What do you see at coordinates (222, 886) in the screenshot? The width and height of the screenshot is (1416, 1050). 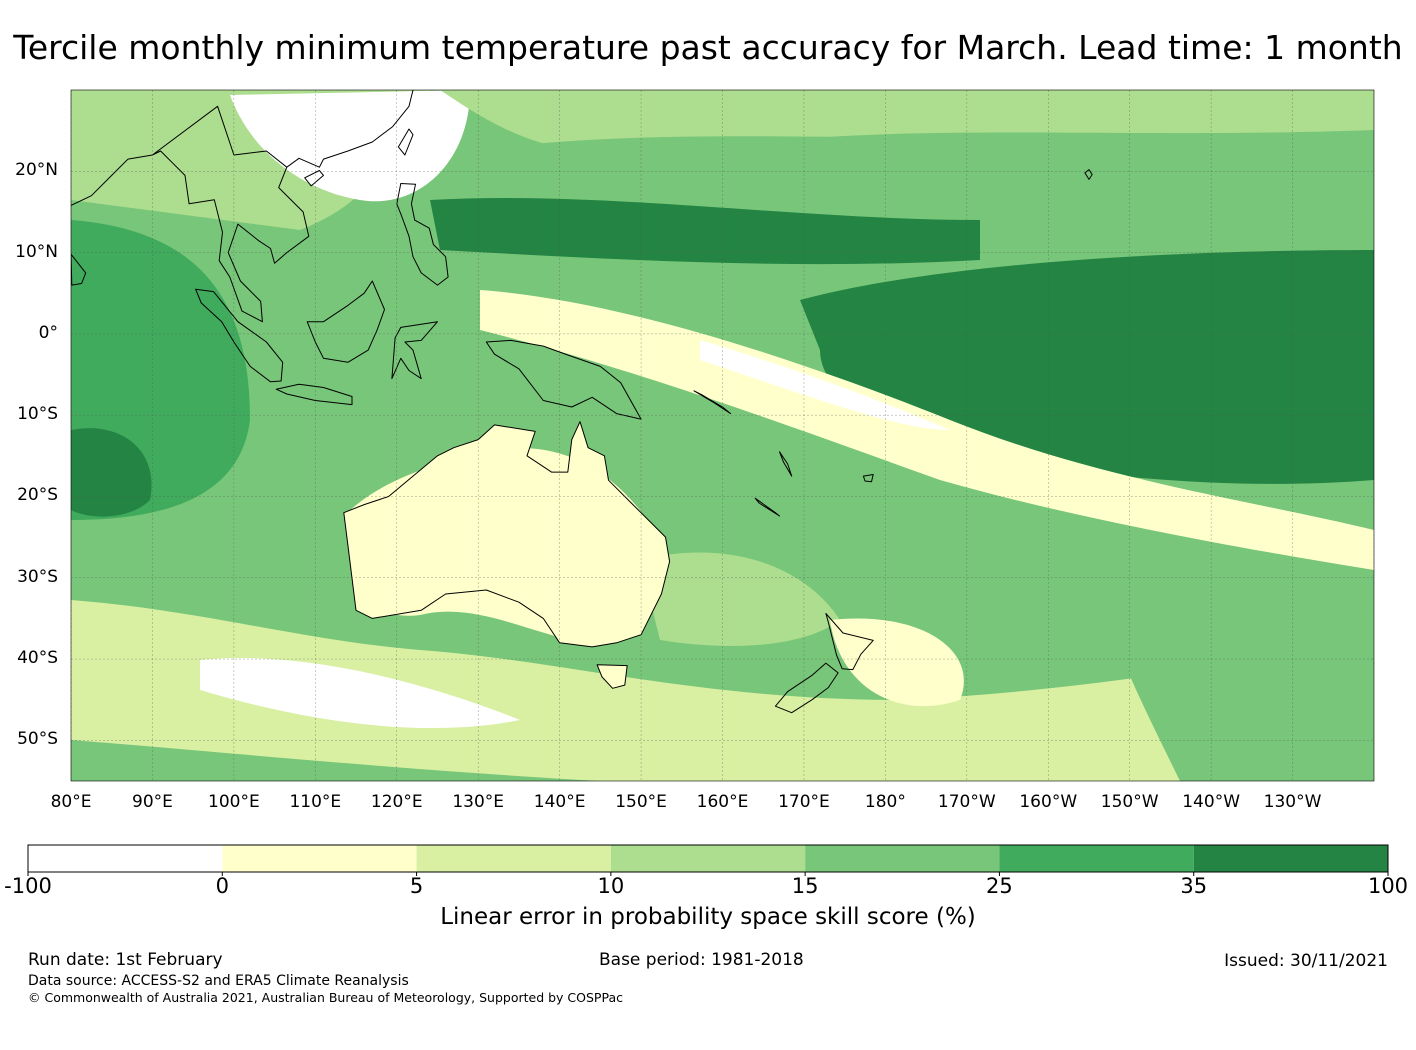 I see `colorbar-tick-label: 0` at bounding box center [222, 886].